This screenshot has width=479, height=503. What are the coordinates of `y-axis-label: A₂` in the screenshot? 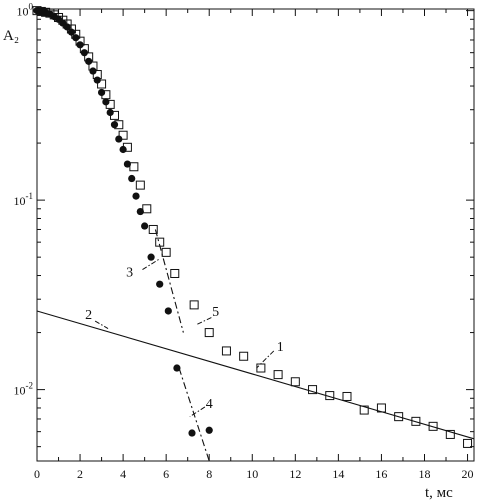 It's located at (11, 36).